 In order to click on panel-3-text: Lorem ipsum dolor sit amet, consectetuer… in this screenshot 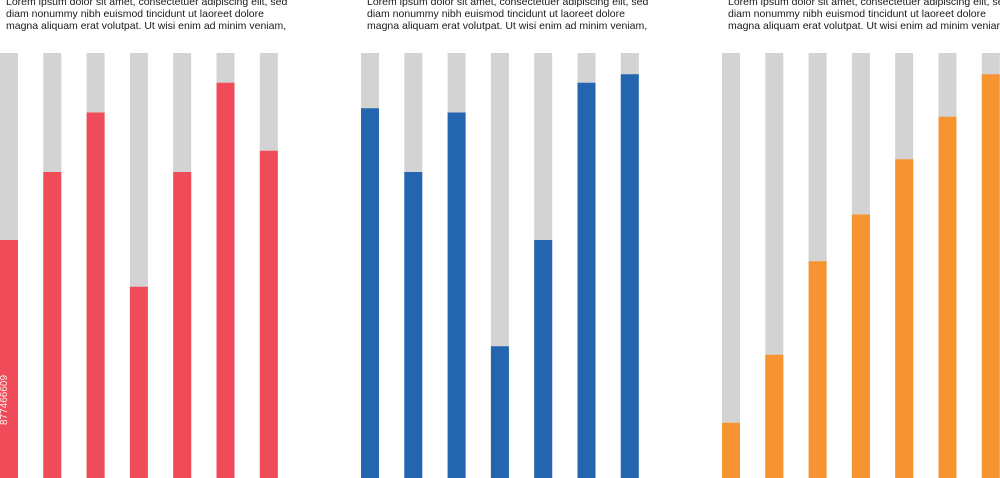, I will do `click(864, 16)`.